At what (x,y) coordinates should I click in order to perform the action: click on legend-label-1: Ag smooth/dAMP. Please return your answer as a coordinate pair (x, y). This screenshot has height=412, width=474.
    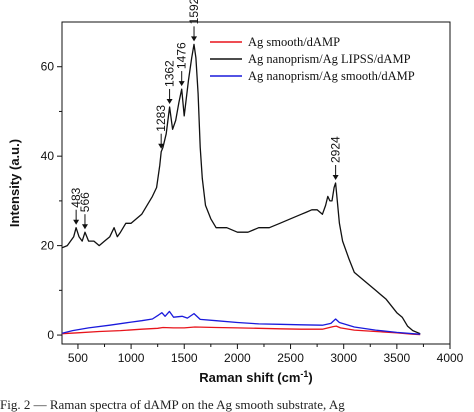
    Looking at the image, I should click on (294, 42).